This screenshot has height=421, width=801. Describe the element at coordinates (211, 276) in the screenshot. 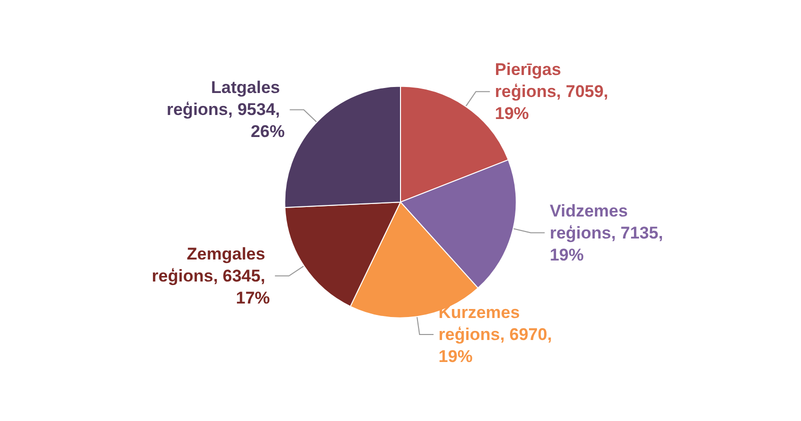

I see `slice-label: Zemgales reģions, 6345, 17%` at that location.